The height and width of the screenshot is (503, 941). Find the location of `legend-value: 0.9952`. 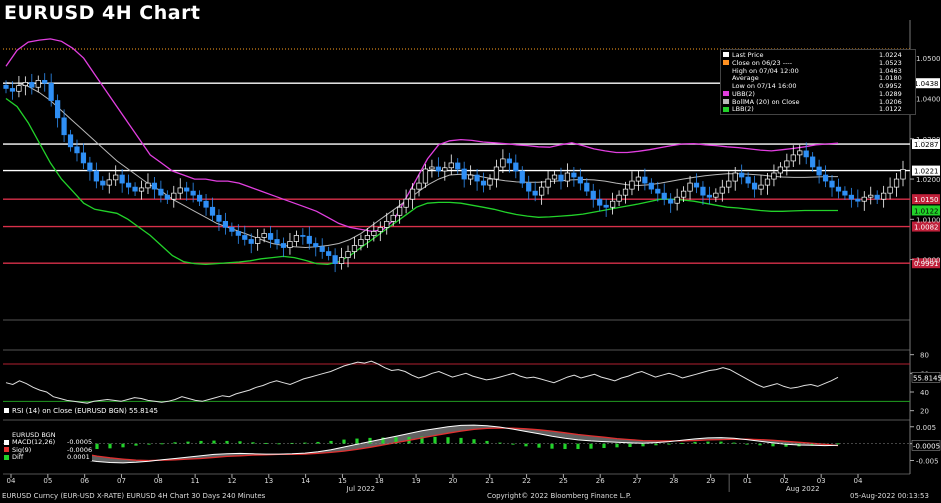

legend-value: 0.9952 is located at coordinates (890, 86).